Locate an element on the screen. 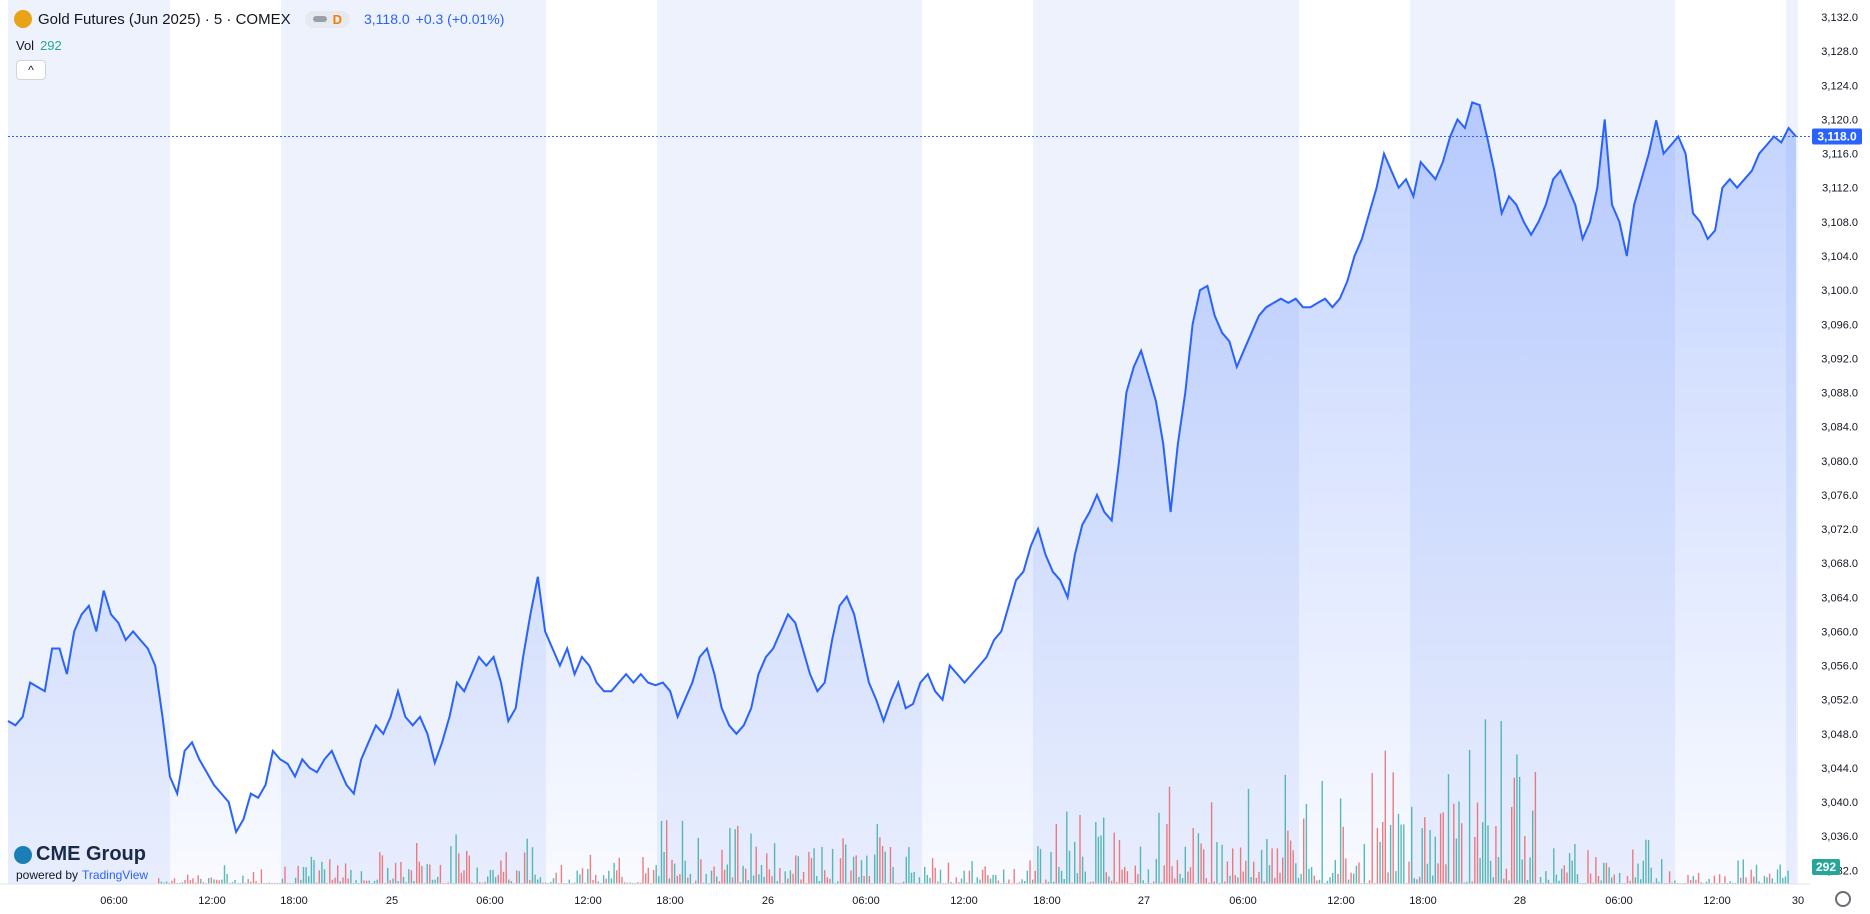 Image resolution: width=1870 pixels, height=914 pixels. x-tick-label: 28 is located at coordinates (1520, 901).